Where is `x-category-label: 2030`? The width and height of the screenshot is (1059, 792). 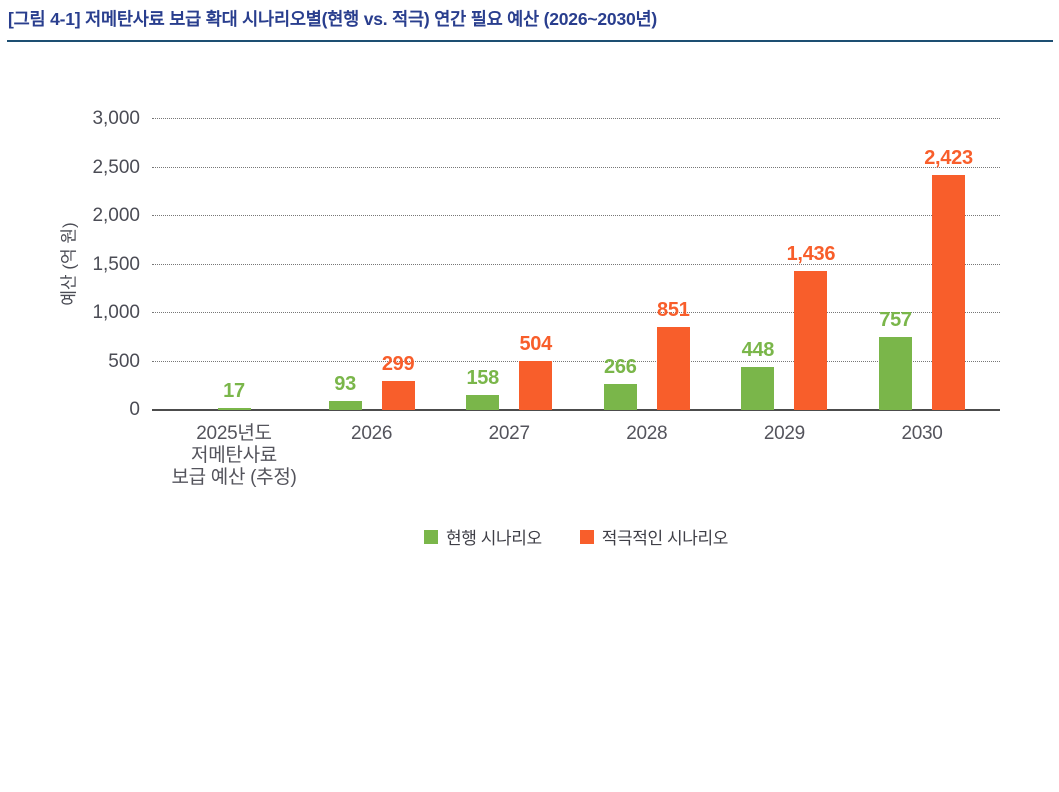 x-category-label: 2030 is located at coordinates (922, 434).